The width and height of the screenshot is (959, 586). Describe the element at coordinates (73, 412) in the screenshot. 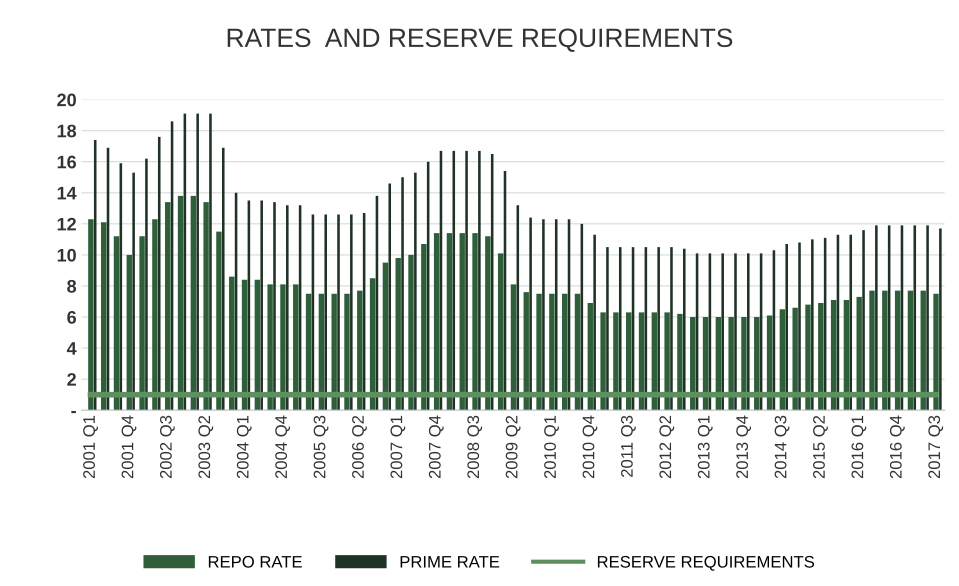

I see `y-tick-label: -` at that location.